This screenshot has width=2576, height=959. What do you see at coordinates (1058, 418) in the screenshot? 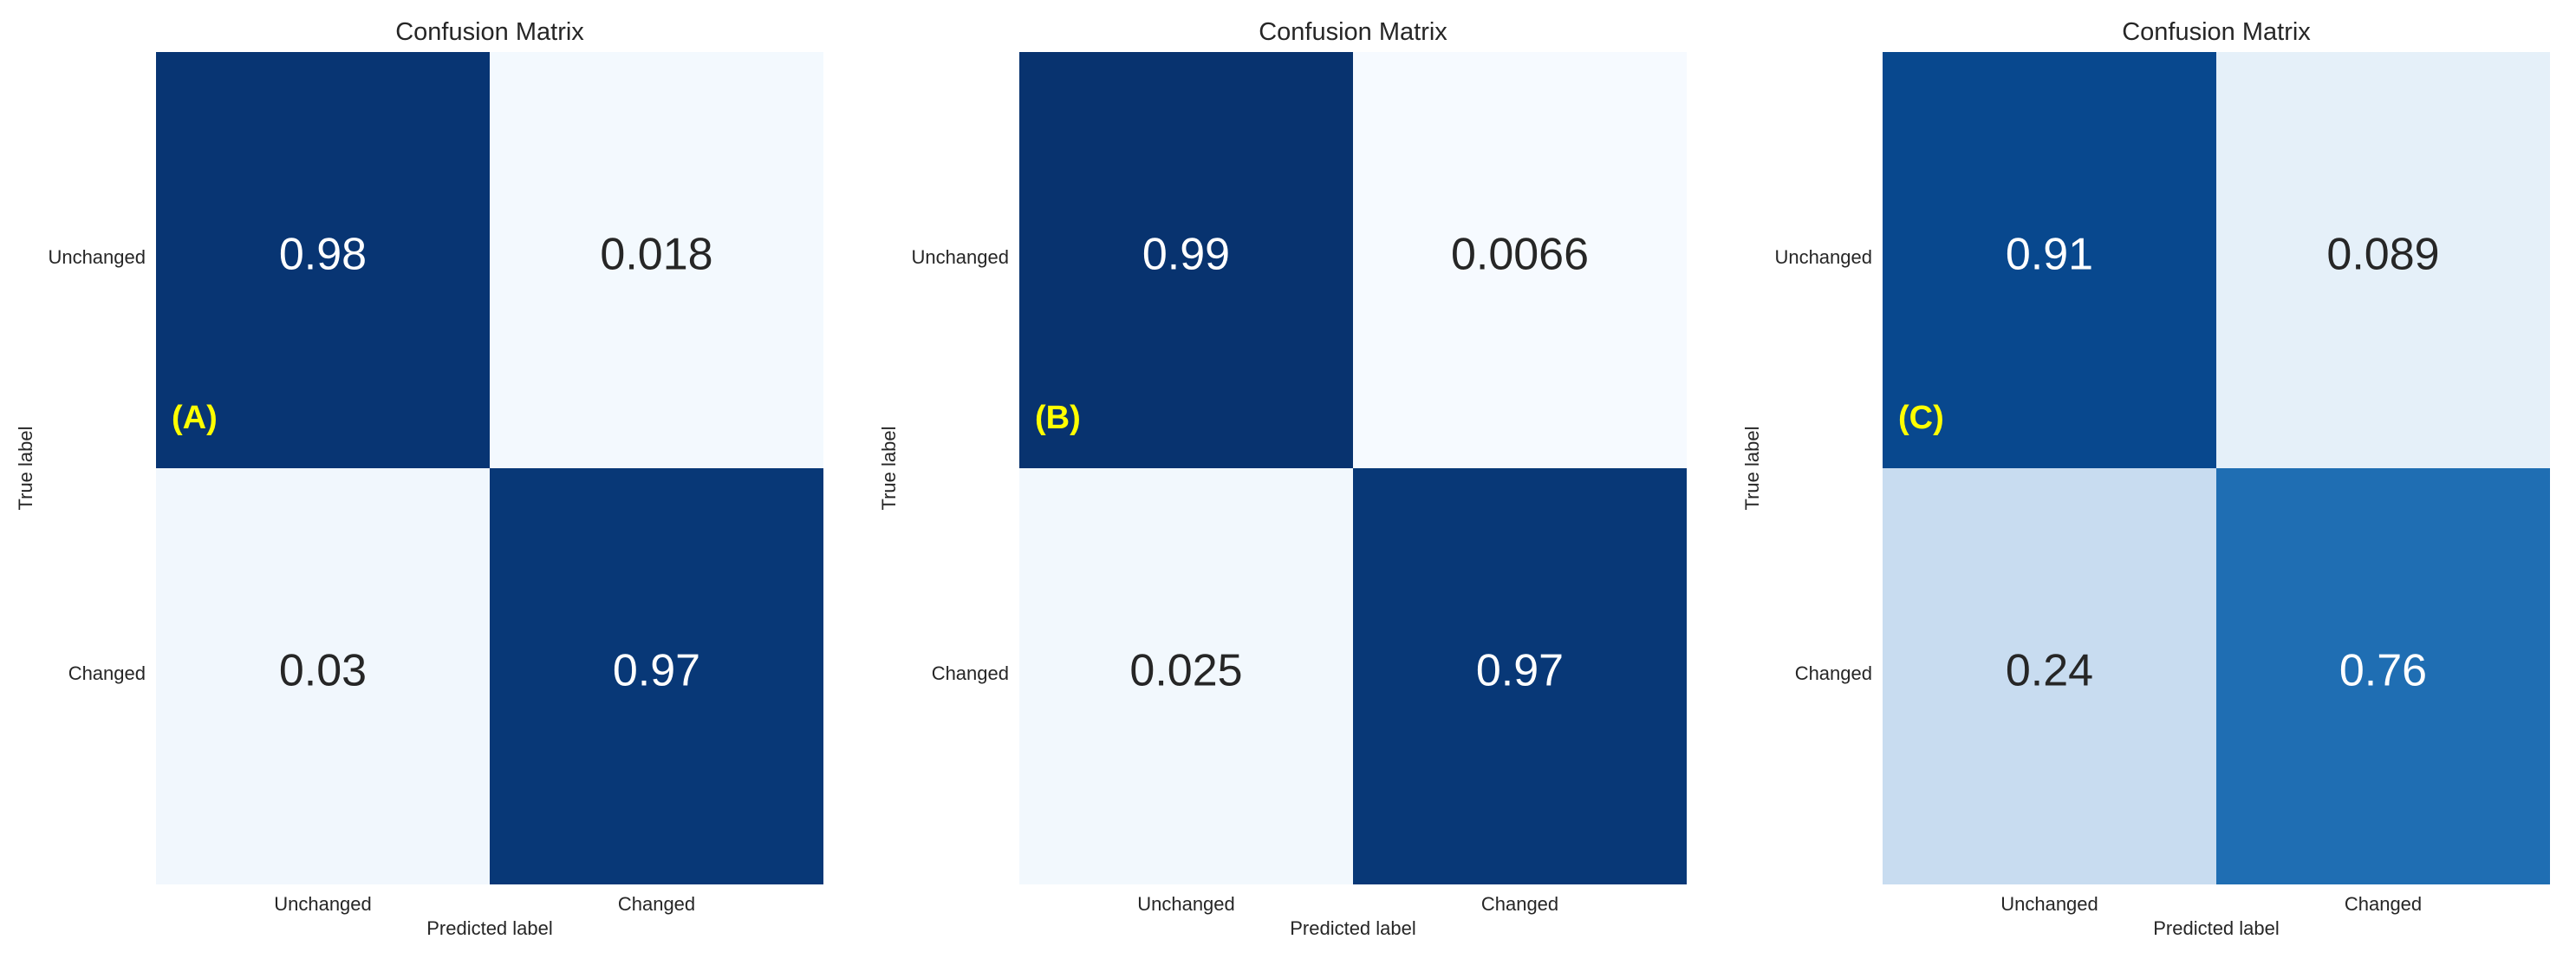
I see `panel-label: (B)` at bounding box center [1058, 418].